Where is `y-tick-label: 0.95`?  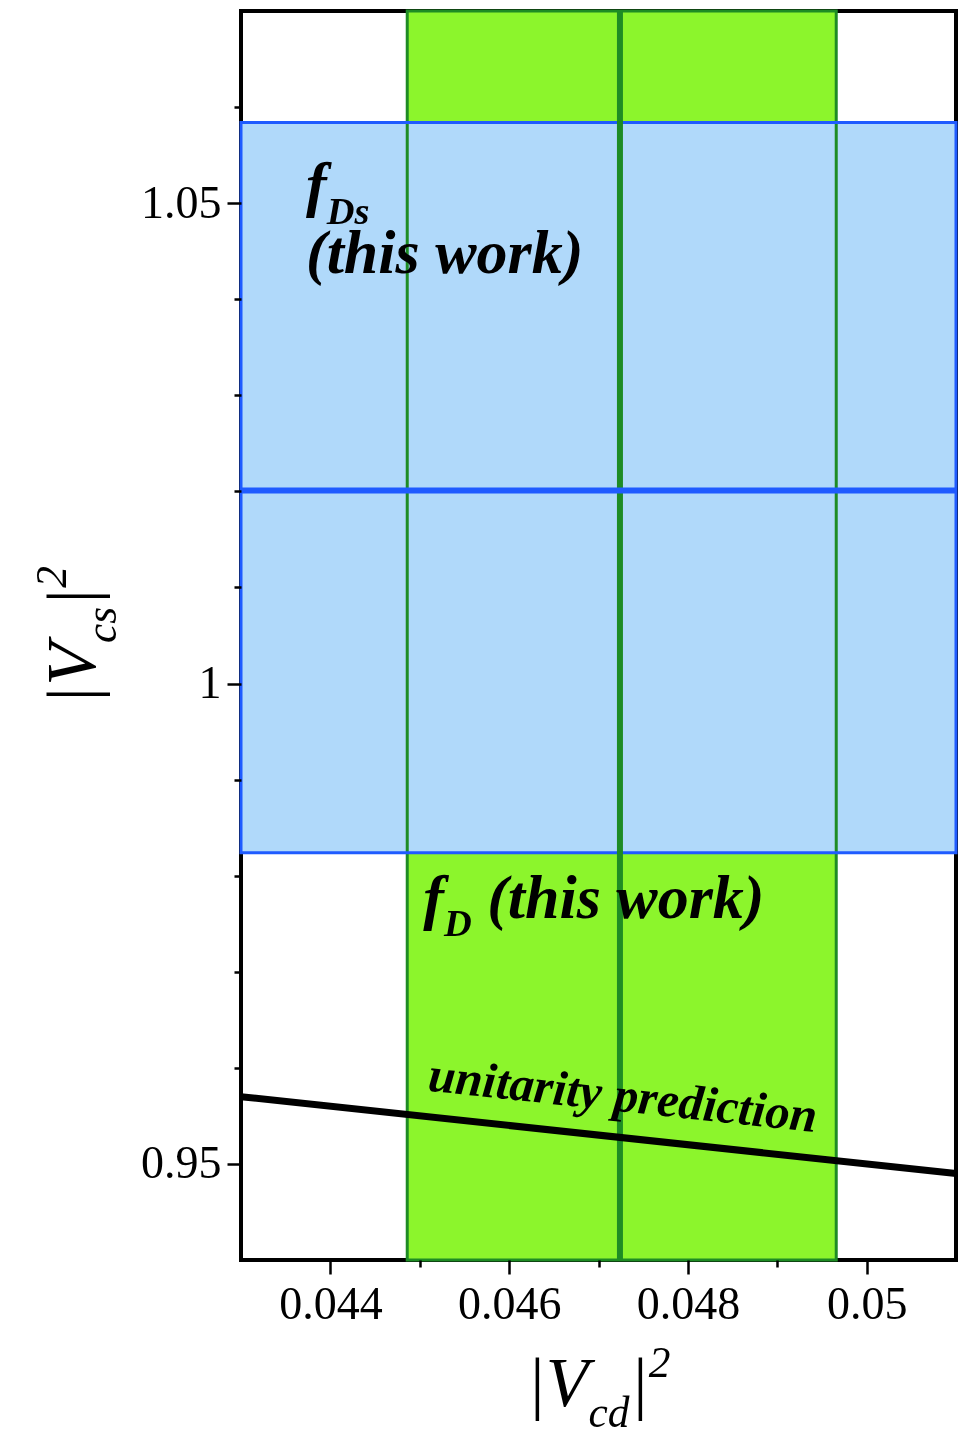 y-tick-label: 0.95 is located at coordinates (181, 1163).